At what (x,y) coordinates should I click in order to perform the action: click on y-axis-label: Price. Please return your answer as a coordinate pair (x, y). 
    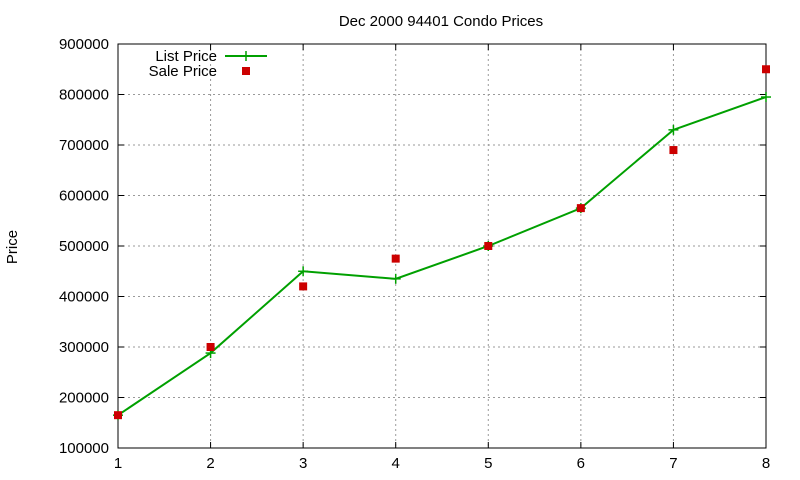
    Looking at the image, I should click on (12, 247).